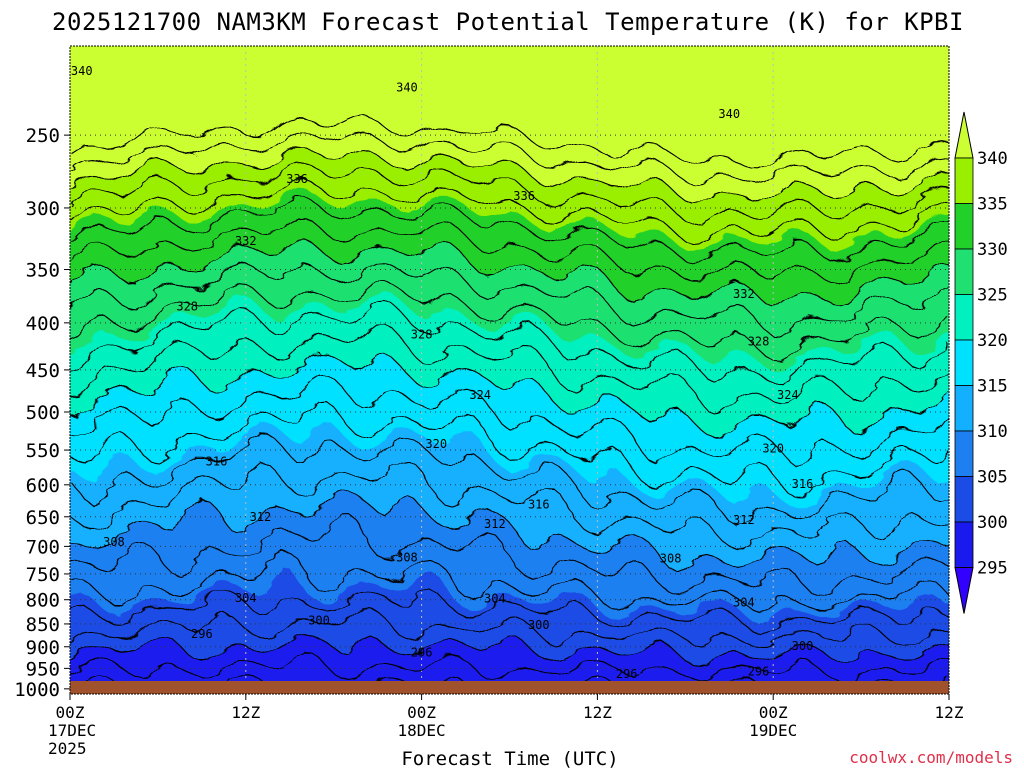 The image size is (1024, 768). Describe the element at coordinates (246, 241) in the screenshot. I see `contour-label-332: 332` at that location.